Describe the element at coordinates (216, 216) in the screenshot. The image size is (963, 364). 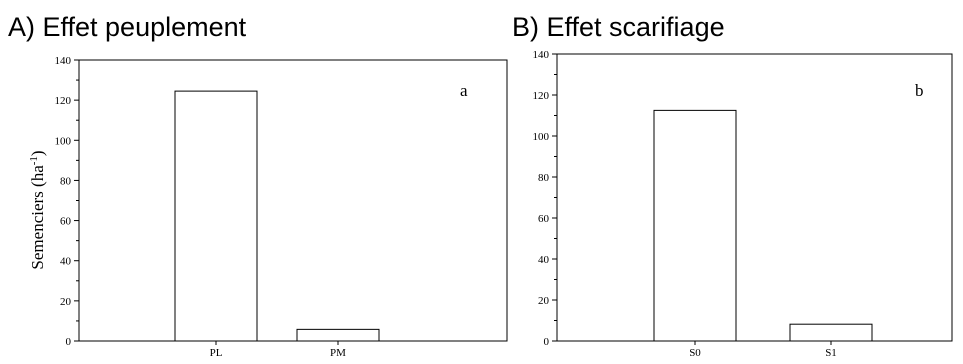
I see `bar-PL` at that location.